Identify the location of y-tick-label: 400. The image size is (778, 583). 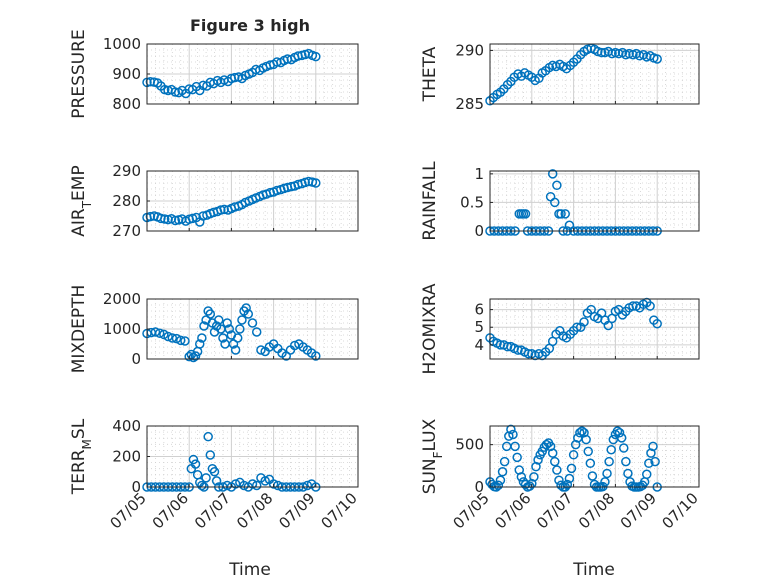
(126, 426).